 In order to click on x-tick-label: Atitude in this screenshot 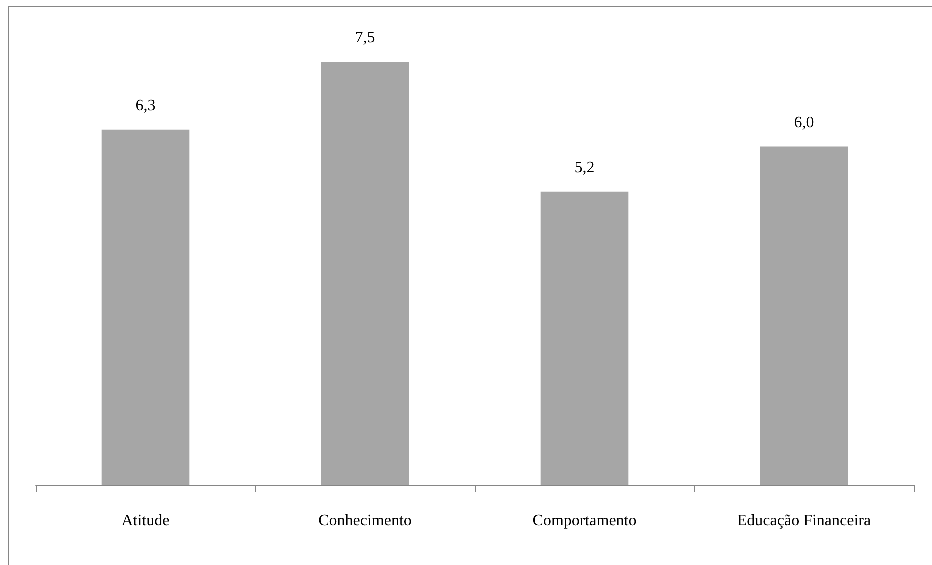, I will do `click(146, 521)`.